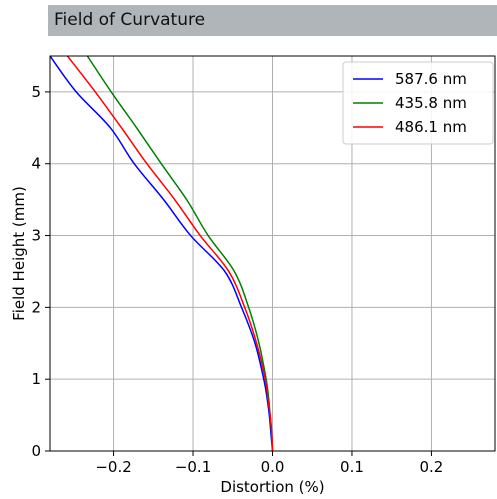 This screenshot has height=499, width=497. Describe the element at coordinates (431, 127) in the screenshot. I see `legend-label: 486.1 nm` at that location.